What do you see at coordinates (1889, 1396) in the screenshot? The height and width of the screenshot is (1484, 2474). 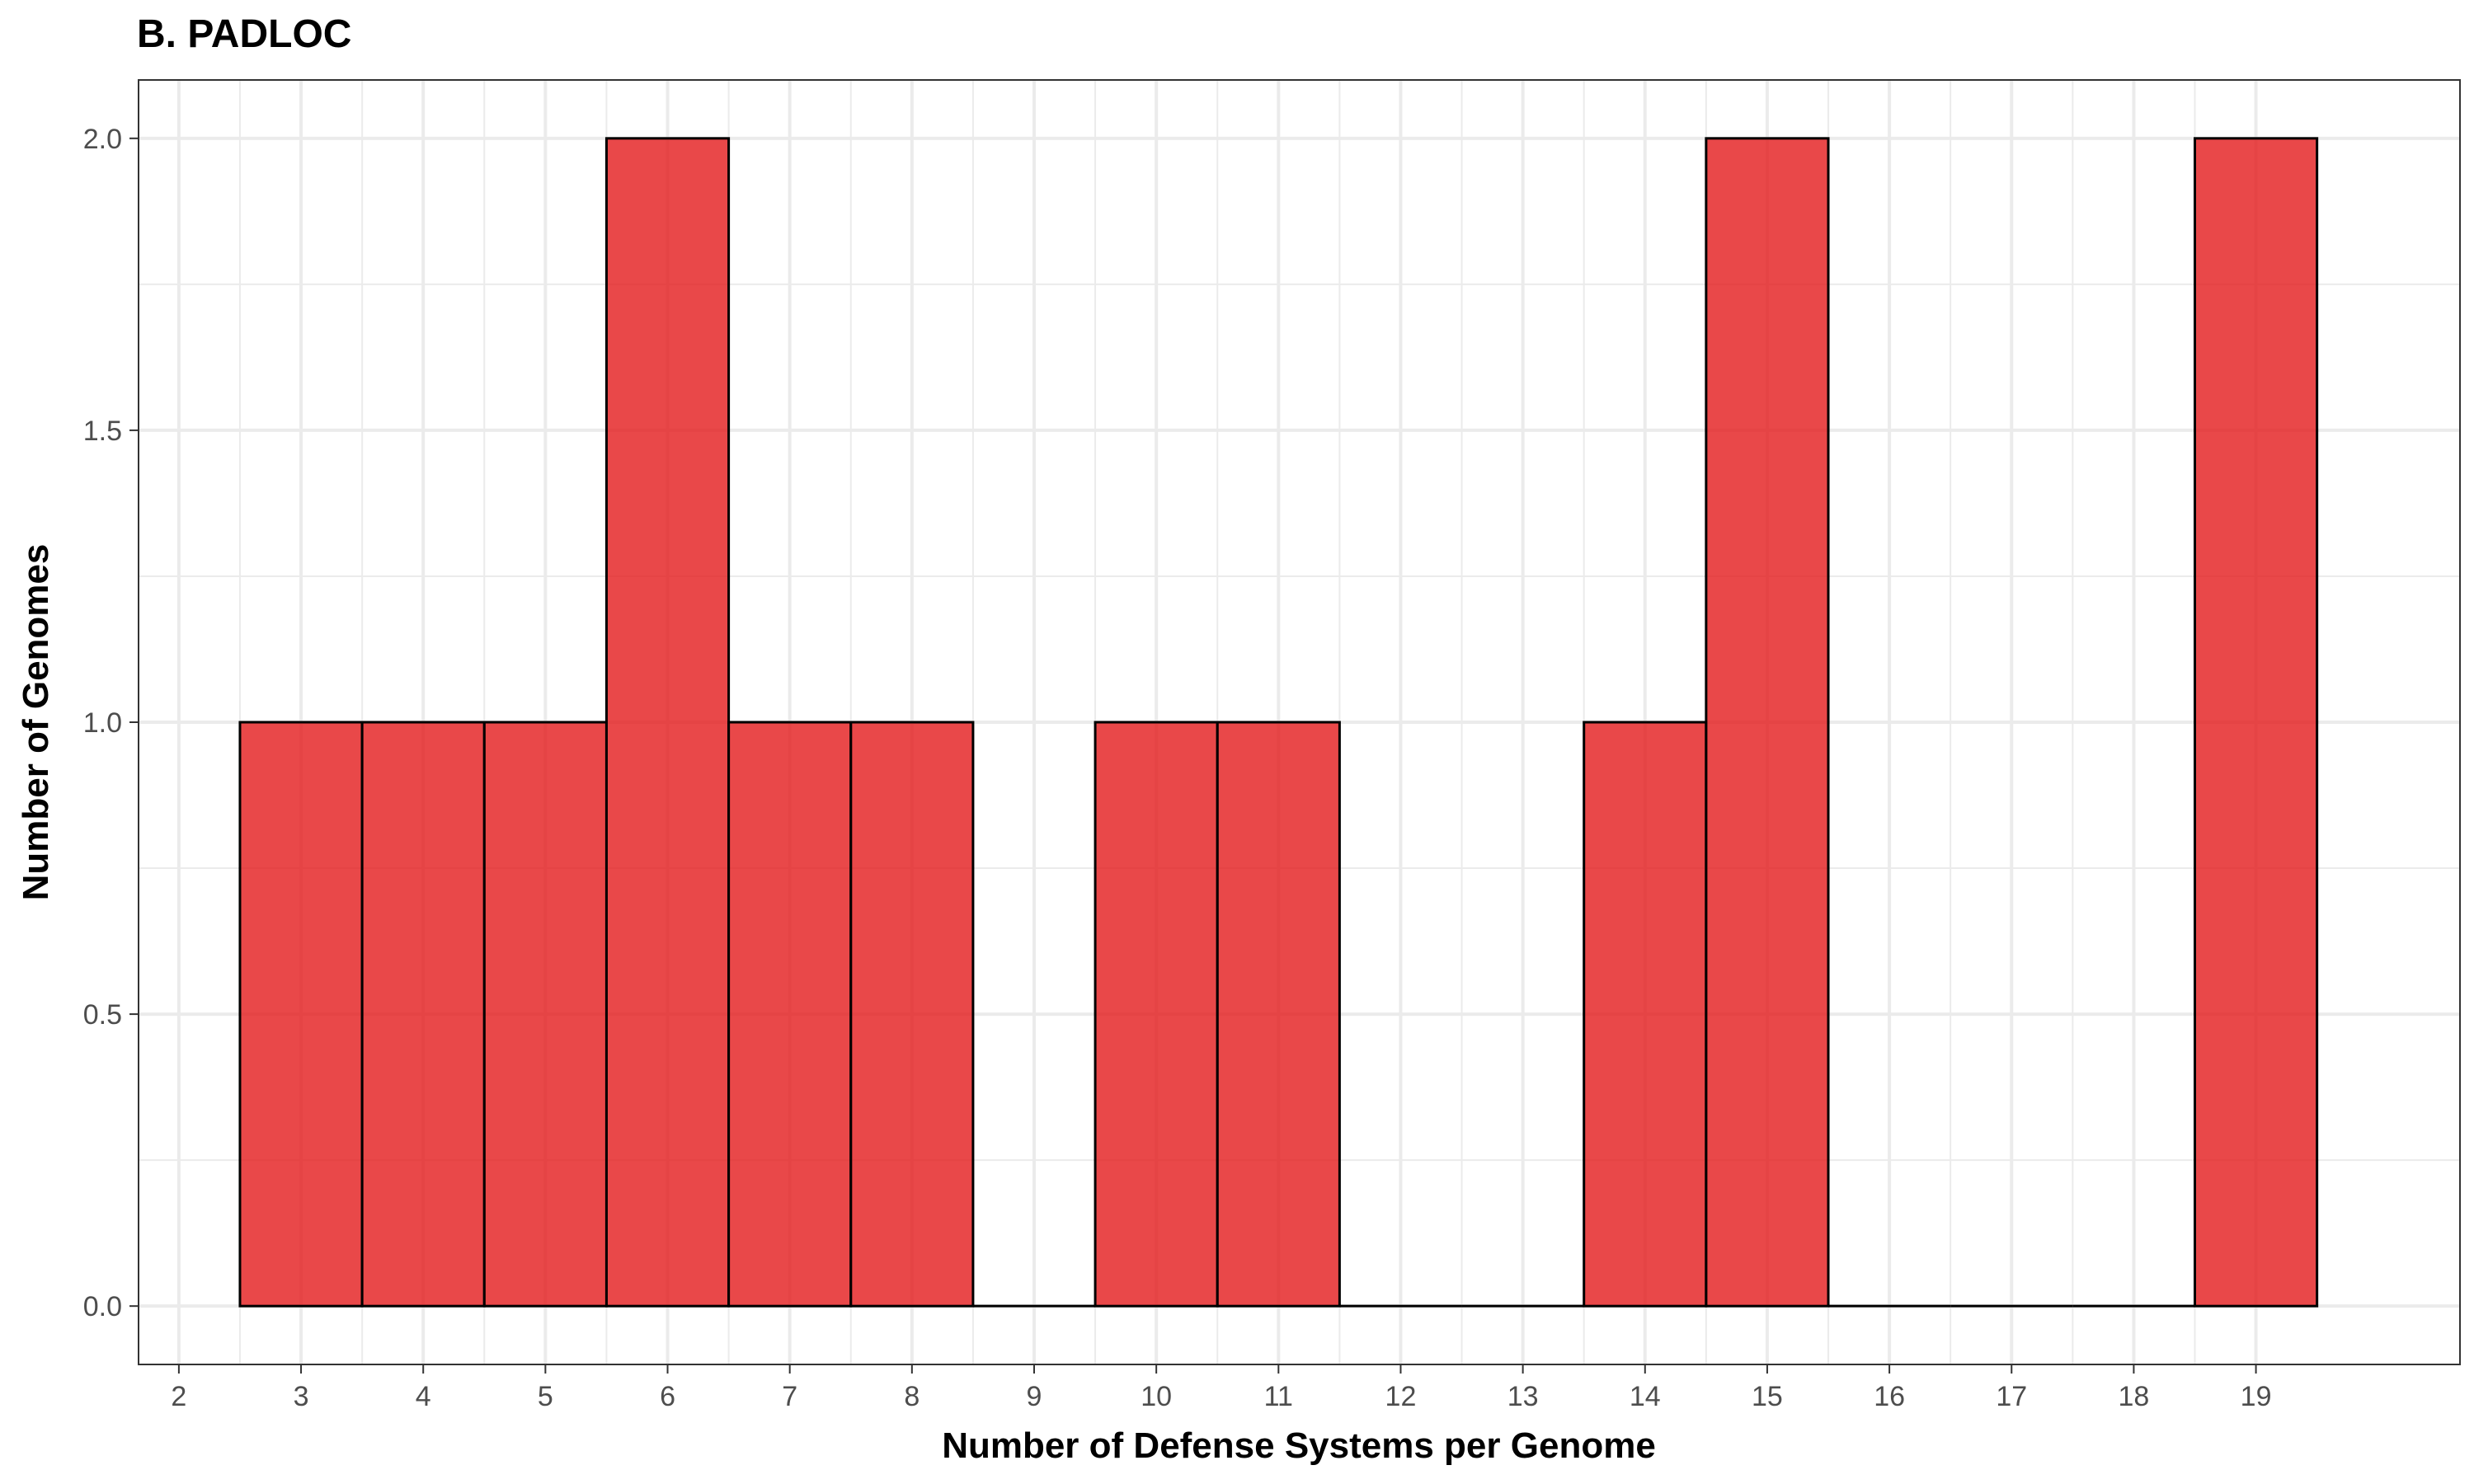 I see `x-tick-label: 16` at bounding box center [1889, 1396].